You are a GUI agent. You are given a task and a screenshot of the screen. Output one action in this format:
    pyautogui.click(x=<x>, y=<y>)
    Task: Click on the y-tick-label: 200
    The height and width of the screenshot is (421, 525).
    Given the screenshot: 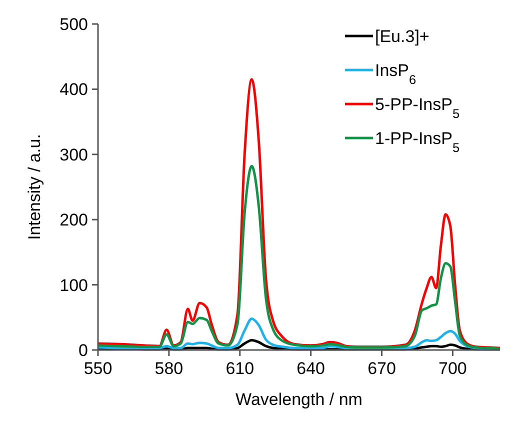 What is the action you would take?
    pyautogui.click(x=74, y=220)
    